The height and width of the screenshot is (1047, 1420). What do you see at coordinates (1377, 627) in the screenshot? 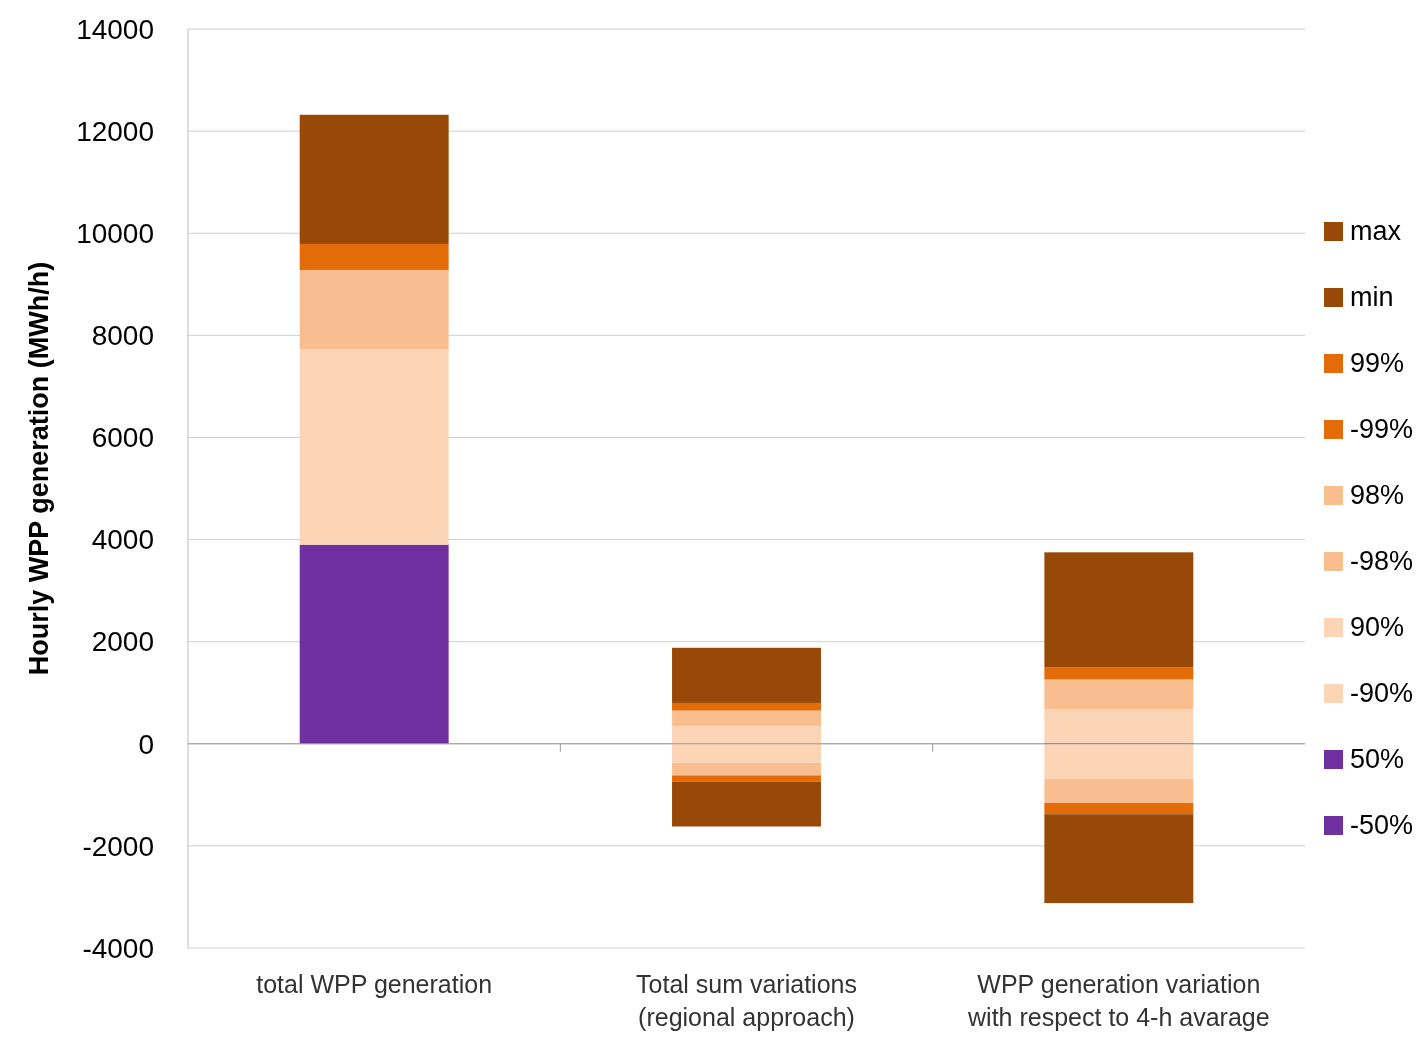
I see `legend-label: 90%` at bounding box center [1377, 627].